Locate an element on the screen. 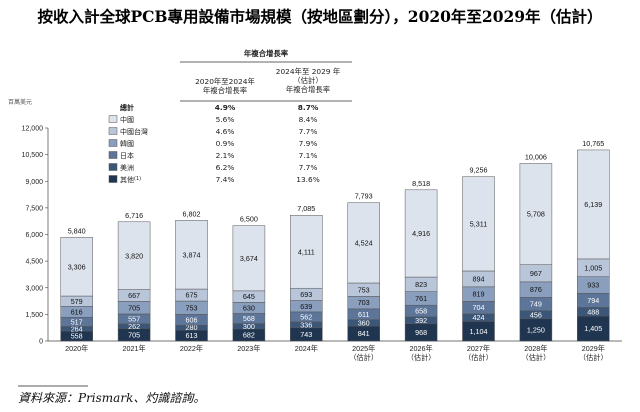 The height and width of the screenshot is (412, 640). chart-title: 按收入計全球PCB專用設備市場規模（按地區劃分），2020年至2029年（估計） is located at coordinates (319, 16).